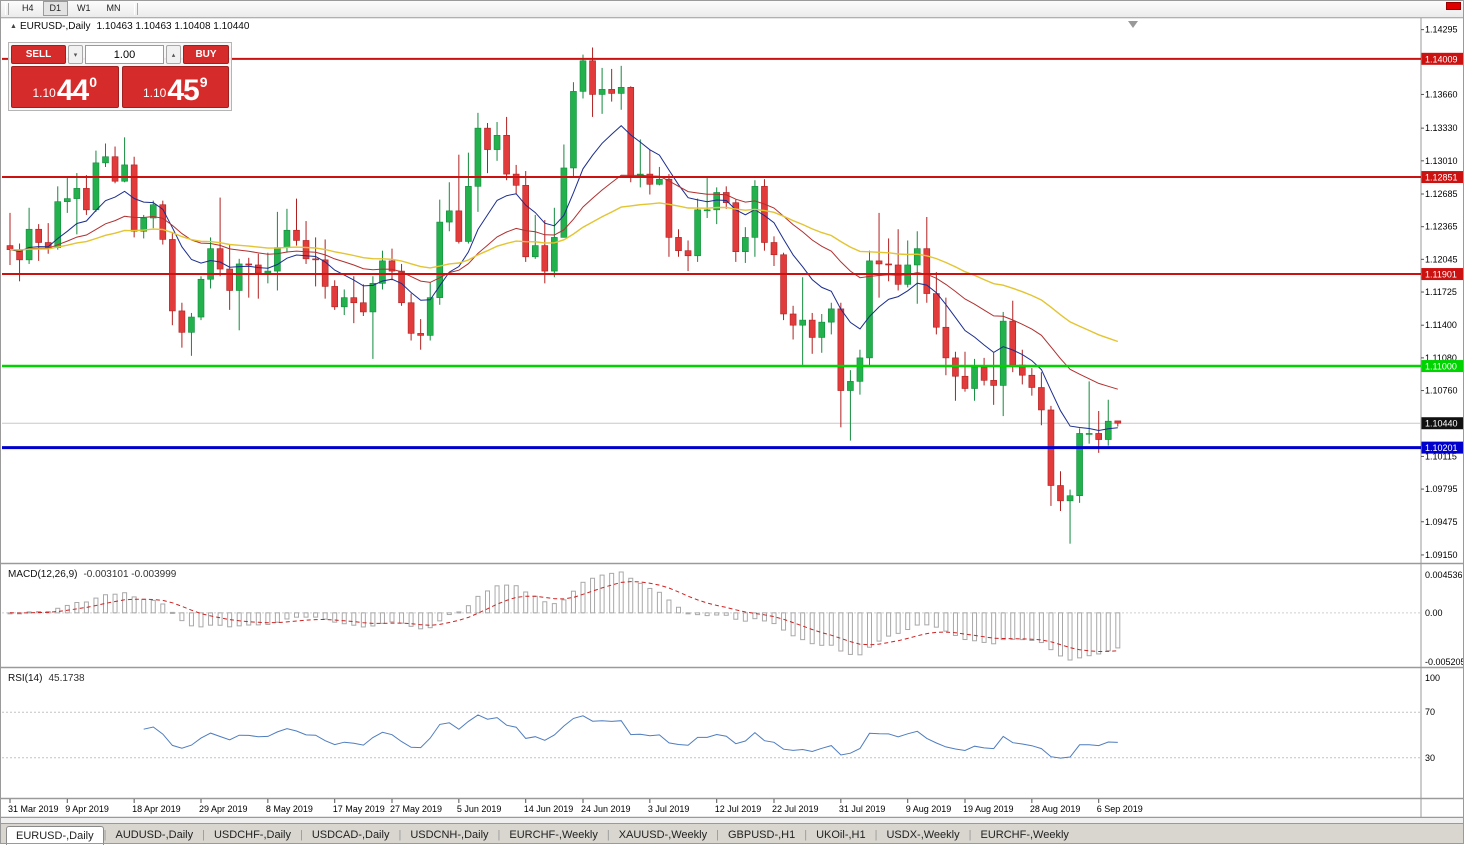 This screenshot has height=845, width=1464. What do you see at coordinates (710, 808) in the screenshot?
I see `time-axis` at bounding box center [710, 808].